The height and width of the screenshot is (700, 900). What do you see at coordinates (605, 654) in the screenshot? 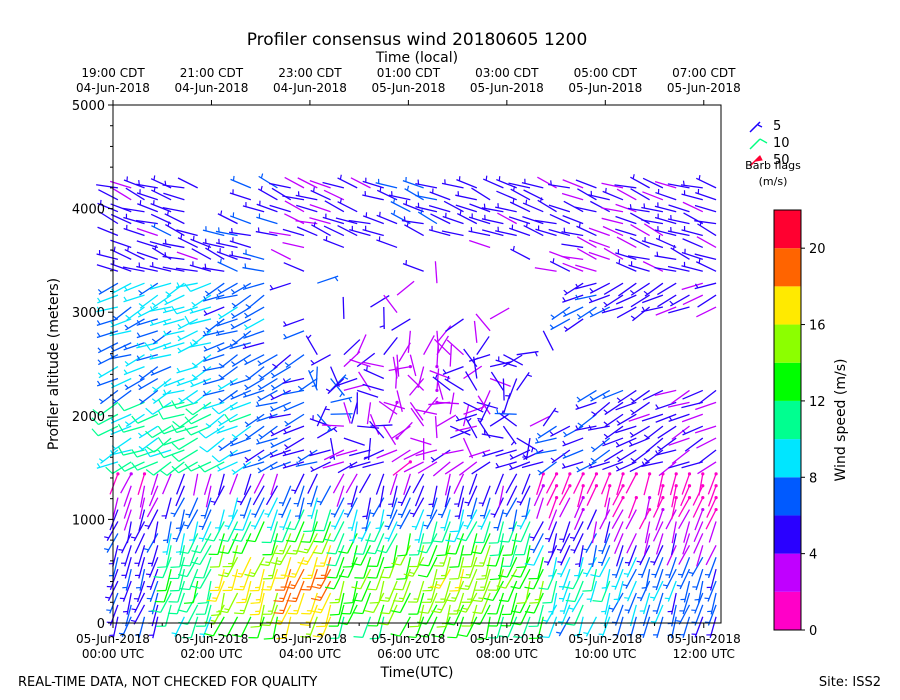
I see `x-tick-time: 10:00 UTC` at bounding box center [605, 654].